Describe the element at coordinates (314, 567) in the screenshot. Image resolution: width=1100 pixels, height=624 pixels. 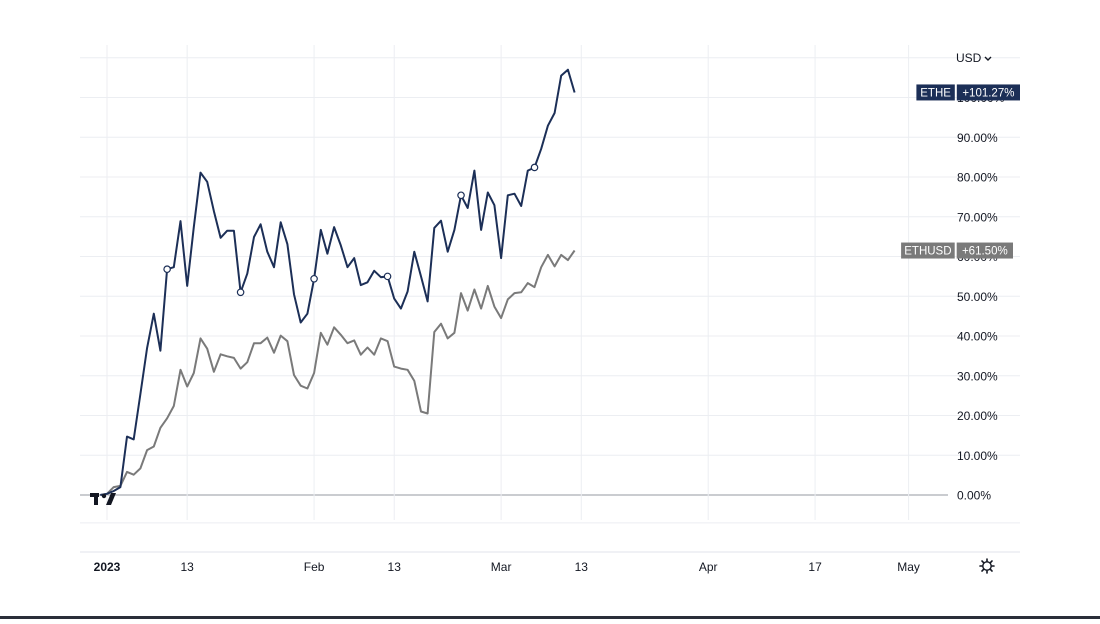
I see `x-tick-label: Feb` at that location.